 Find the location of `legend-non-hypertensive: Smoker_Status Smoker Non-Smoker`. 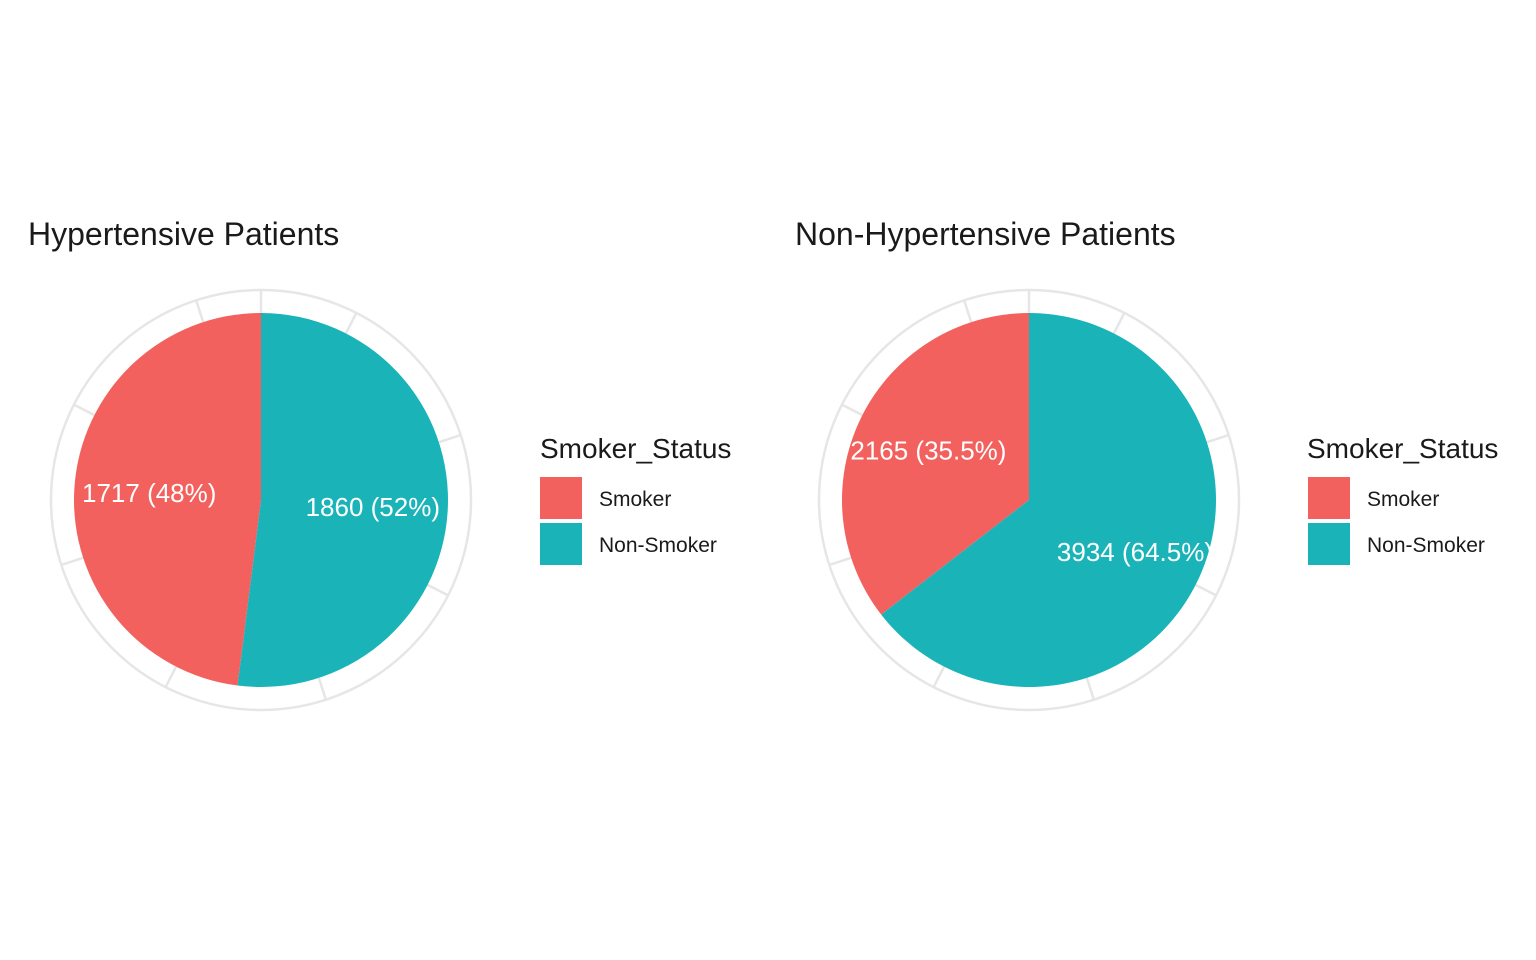

legend-non-hypertensive: Smoker_Status Smoker Non-Smoker is located at coordinates (1402, 499).